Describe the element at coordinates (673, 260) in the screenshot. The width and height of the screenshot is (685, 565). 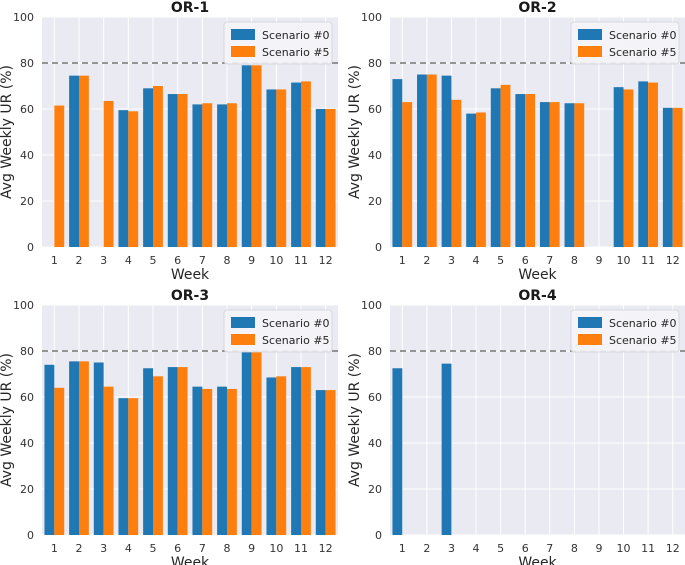
I see `x-tick-label: 12` at that location.